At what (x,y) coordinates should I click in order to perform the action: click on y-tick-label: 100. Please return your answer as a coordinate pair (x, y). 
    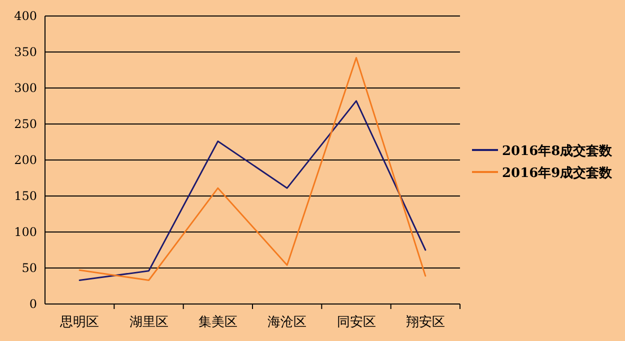
    Looking at the image, I should click on (25, 232).